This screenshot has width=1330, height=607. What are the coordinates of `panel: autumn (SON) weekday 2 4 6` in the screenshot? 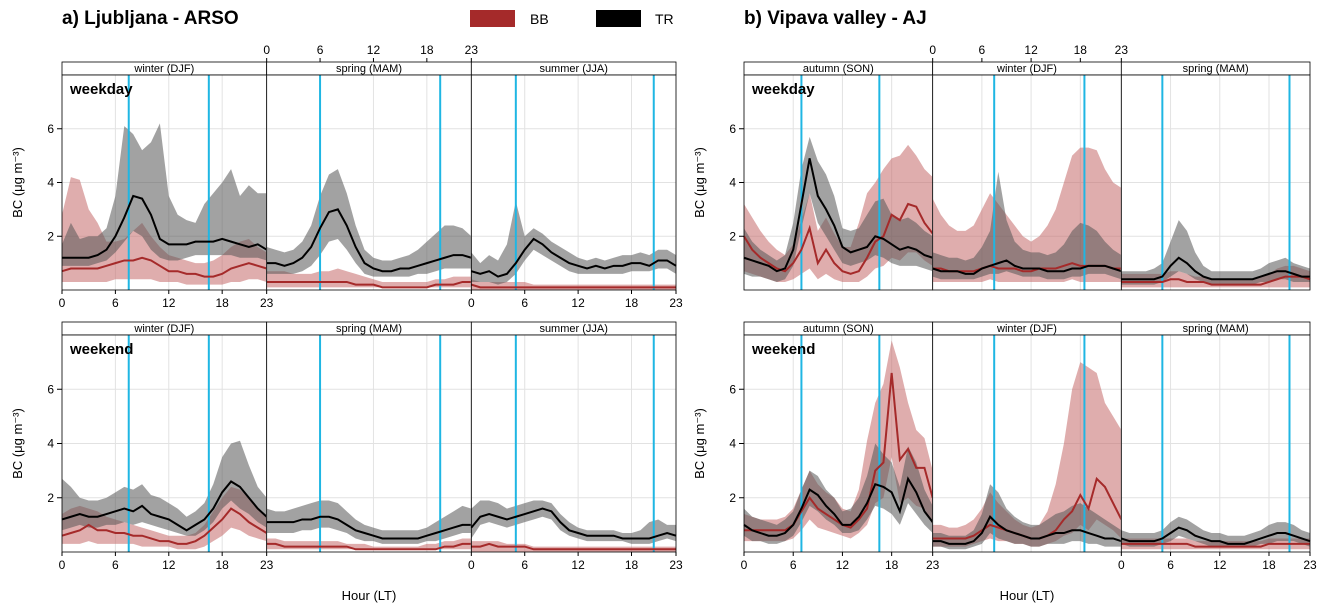 It's located at (831, 176).